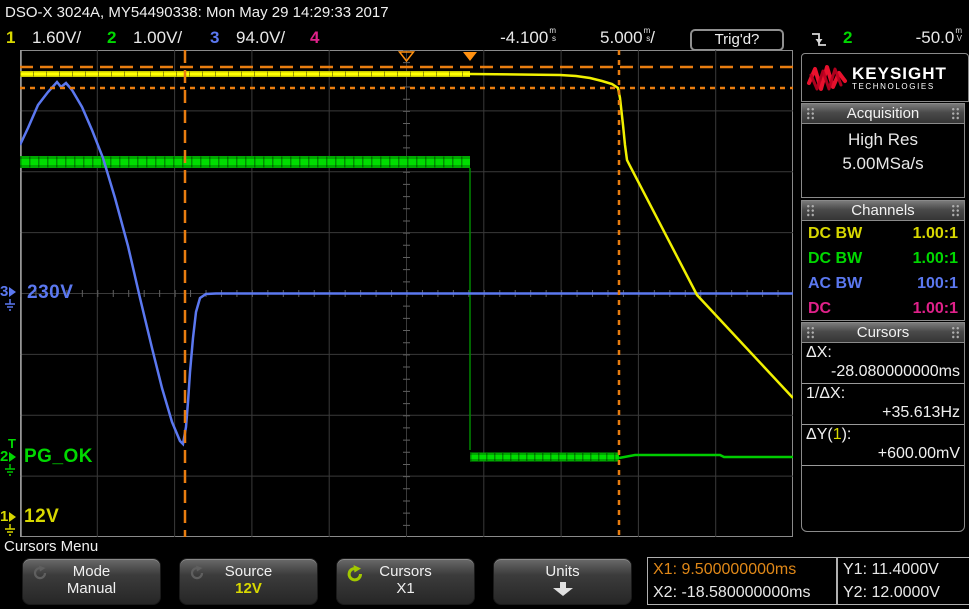 The image size is (969, 609). Describe the element at coordinates (819, 352) in the screenshot. I see `delta-x-label: ΔX:` at that location.